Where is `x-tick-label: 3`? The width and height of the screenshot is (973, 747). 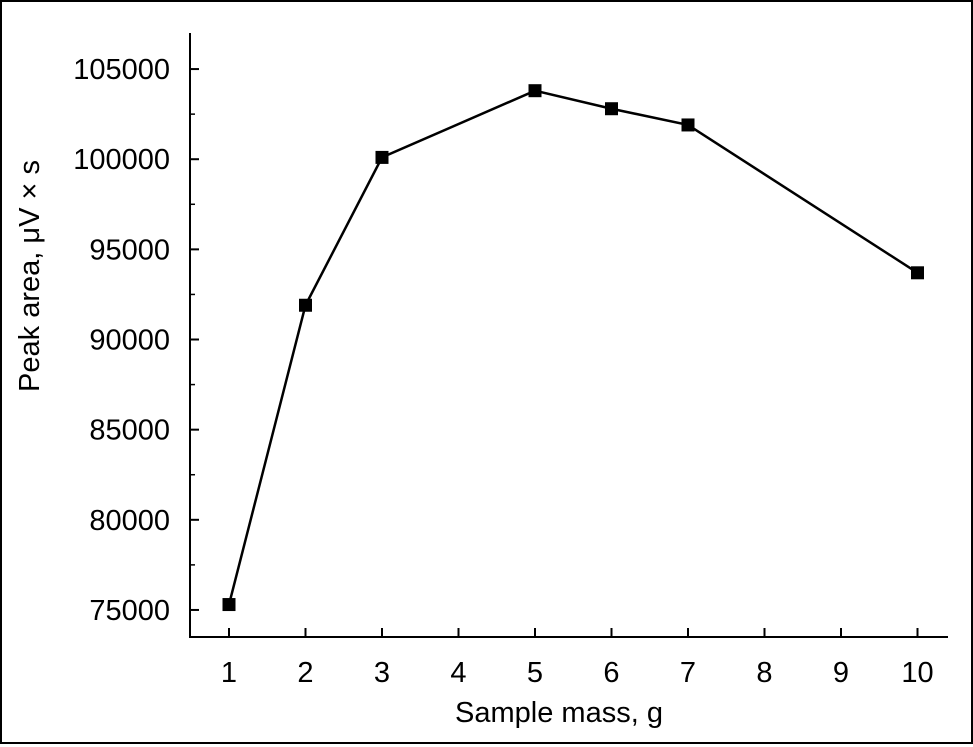 x-tick-label: 3 is located at coordinates (382, 673).